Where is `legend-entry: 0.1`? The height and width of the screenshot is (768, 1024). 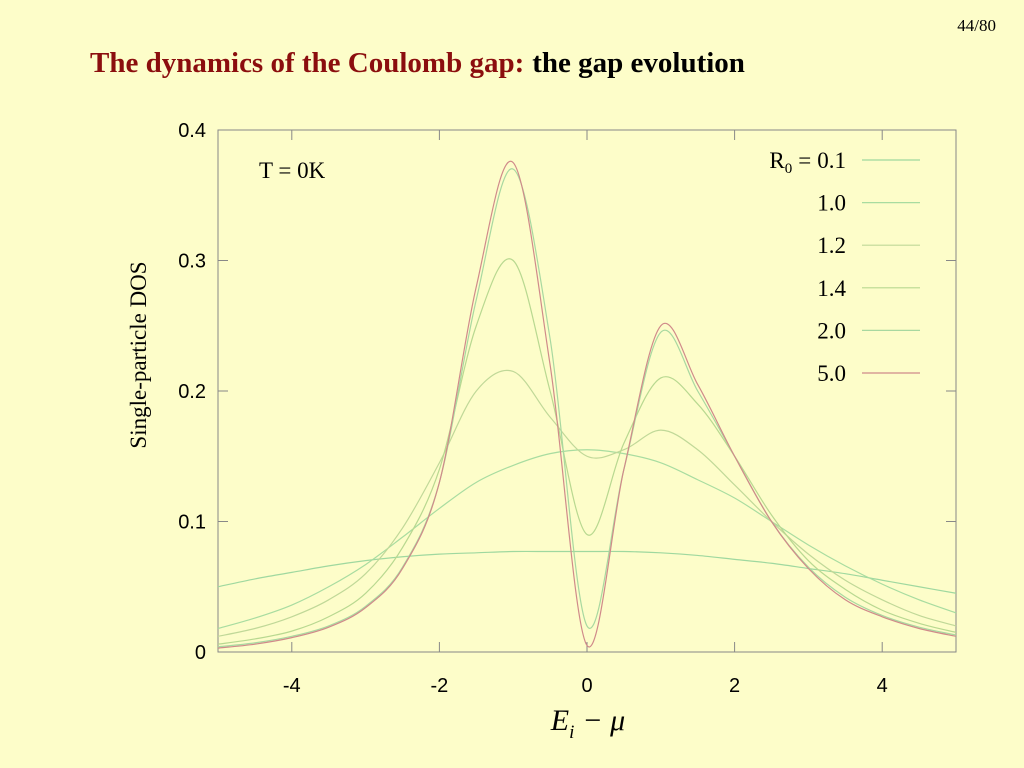
legend-entry: 0.1 is located at coordinates (831, 160).